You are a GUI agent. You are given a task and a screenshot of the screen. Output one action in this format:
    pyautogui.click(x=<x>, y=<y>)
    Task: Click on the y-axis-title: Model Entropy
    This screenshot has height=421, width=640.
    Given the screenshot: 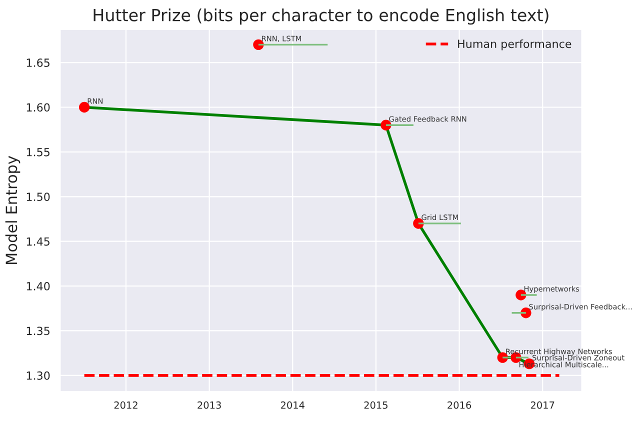 What is the action you would take?
    pyautogui.click(x=12, y=210)
    